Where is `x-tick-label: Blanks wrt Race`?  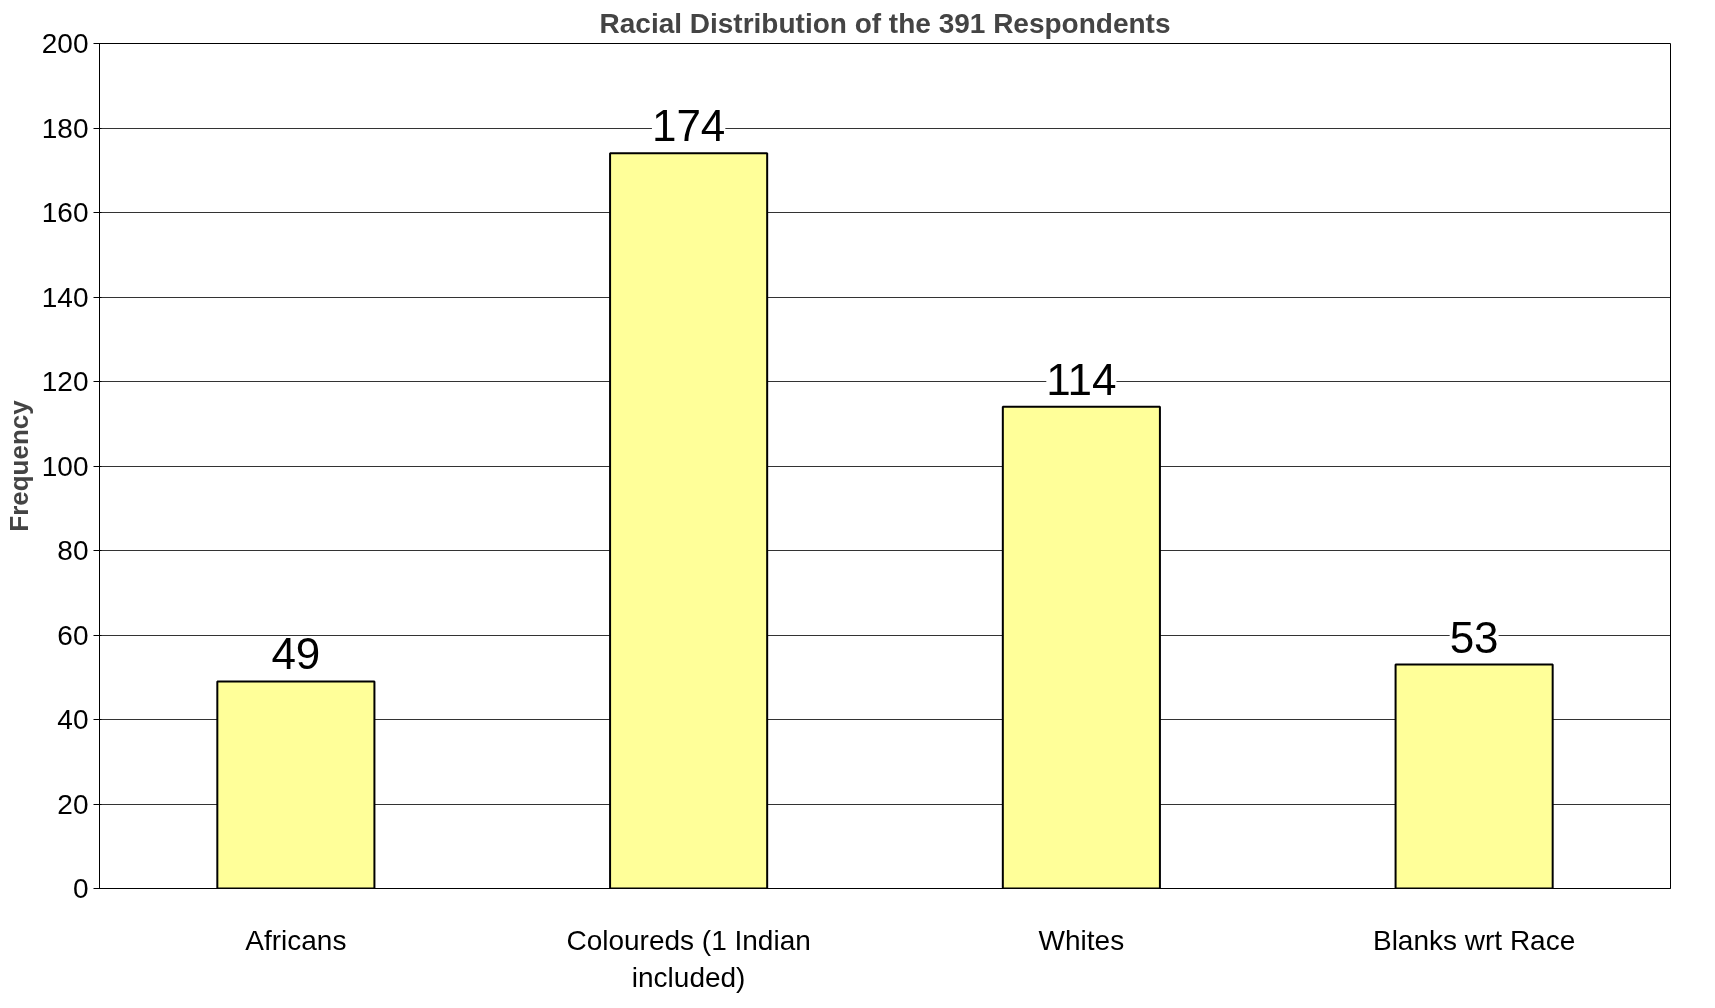
x-tick-label: Blanks wrt Race is located at coordinates (1474, 940).